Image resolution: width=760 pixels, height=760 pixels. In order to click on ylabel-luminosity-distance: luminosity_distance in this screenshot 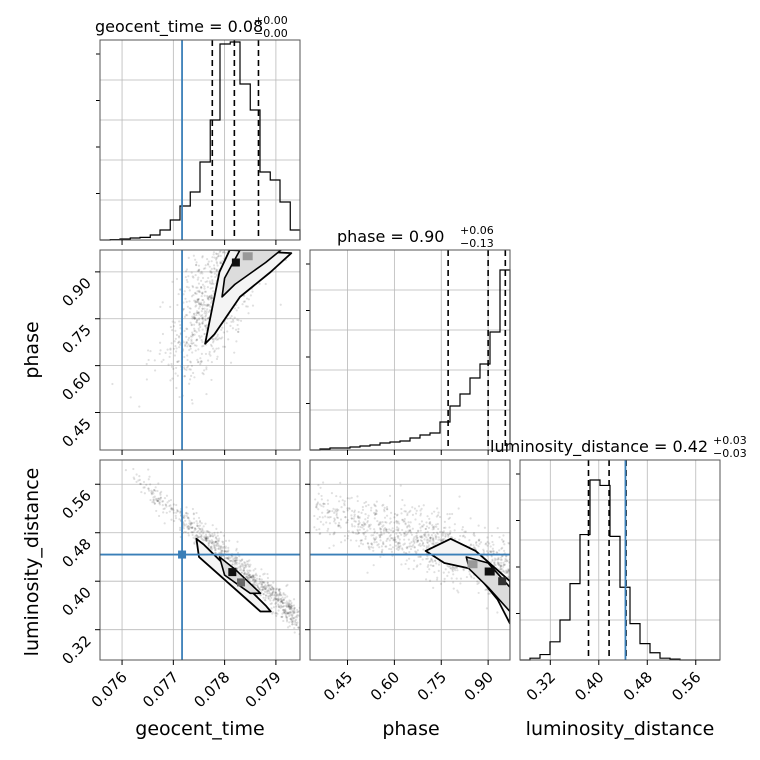, I will do `click(32, 562)`.